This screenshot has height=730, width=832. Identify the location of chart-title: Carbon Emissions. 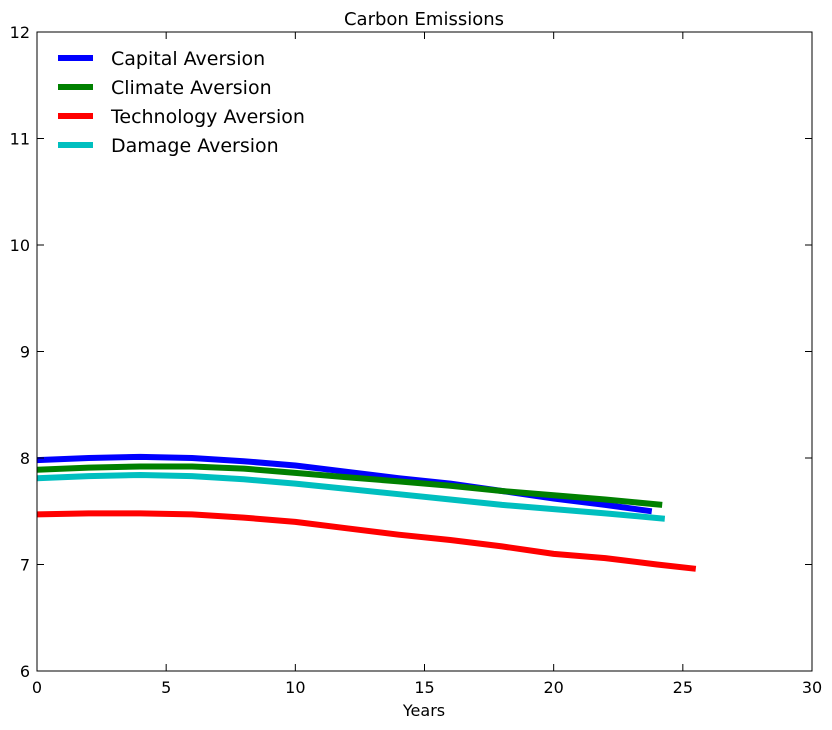
(424, 19).